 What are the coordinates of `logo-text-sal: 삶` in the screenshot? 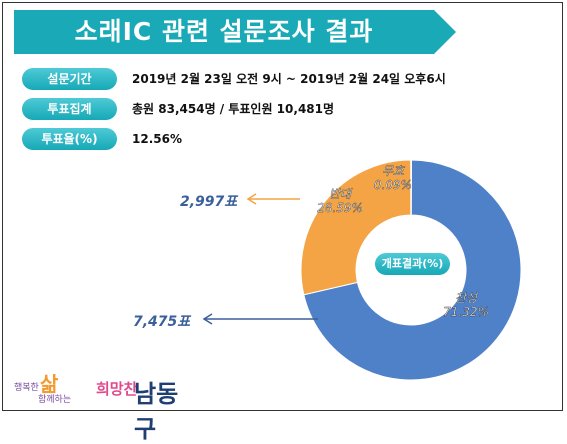 It's located at (49, 384).